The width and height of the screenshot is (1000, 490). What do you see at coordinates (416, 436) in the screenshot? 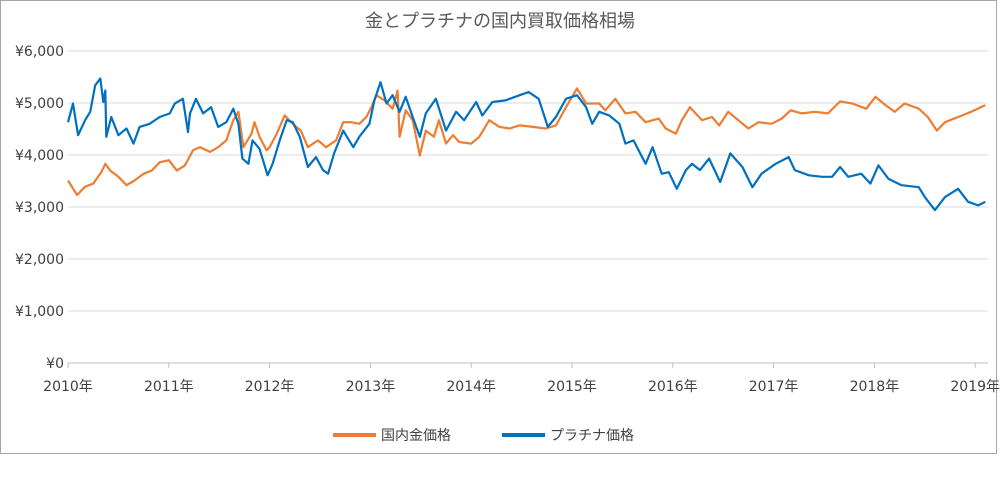
I see `legend-label-gold: 国内金価格` at bounding box center [416, 436].